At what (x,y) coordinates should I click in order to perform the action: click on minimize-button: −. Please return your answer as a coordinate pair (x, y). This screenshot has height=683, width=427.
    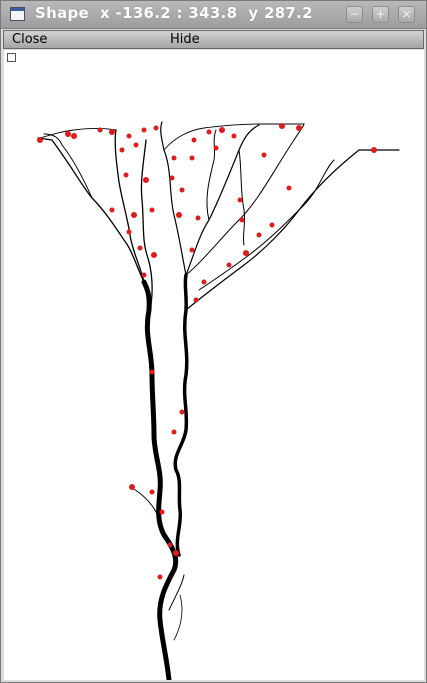
    Looking at the image, I should click on (354, 14).